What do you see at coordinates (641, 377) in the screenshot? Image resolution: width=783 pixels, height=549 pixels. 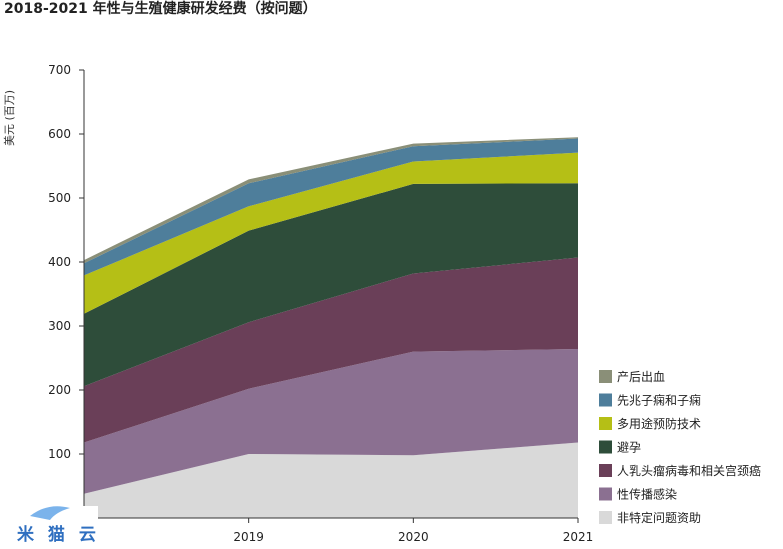 I see `legend-label-0: 产后出血` at bounding box center [641, 377].